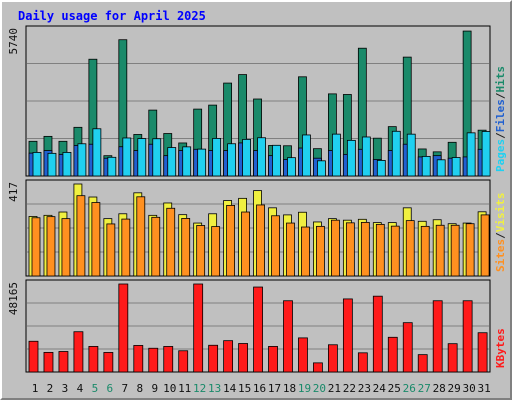 The width and height of the screenshot is (512, 400). What do you see at coordinates (304, 388) in the screenshot?
I see `x-tick-label: 19` at bounding box center [304, 388].